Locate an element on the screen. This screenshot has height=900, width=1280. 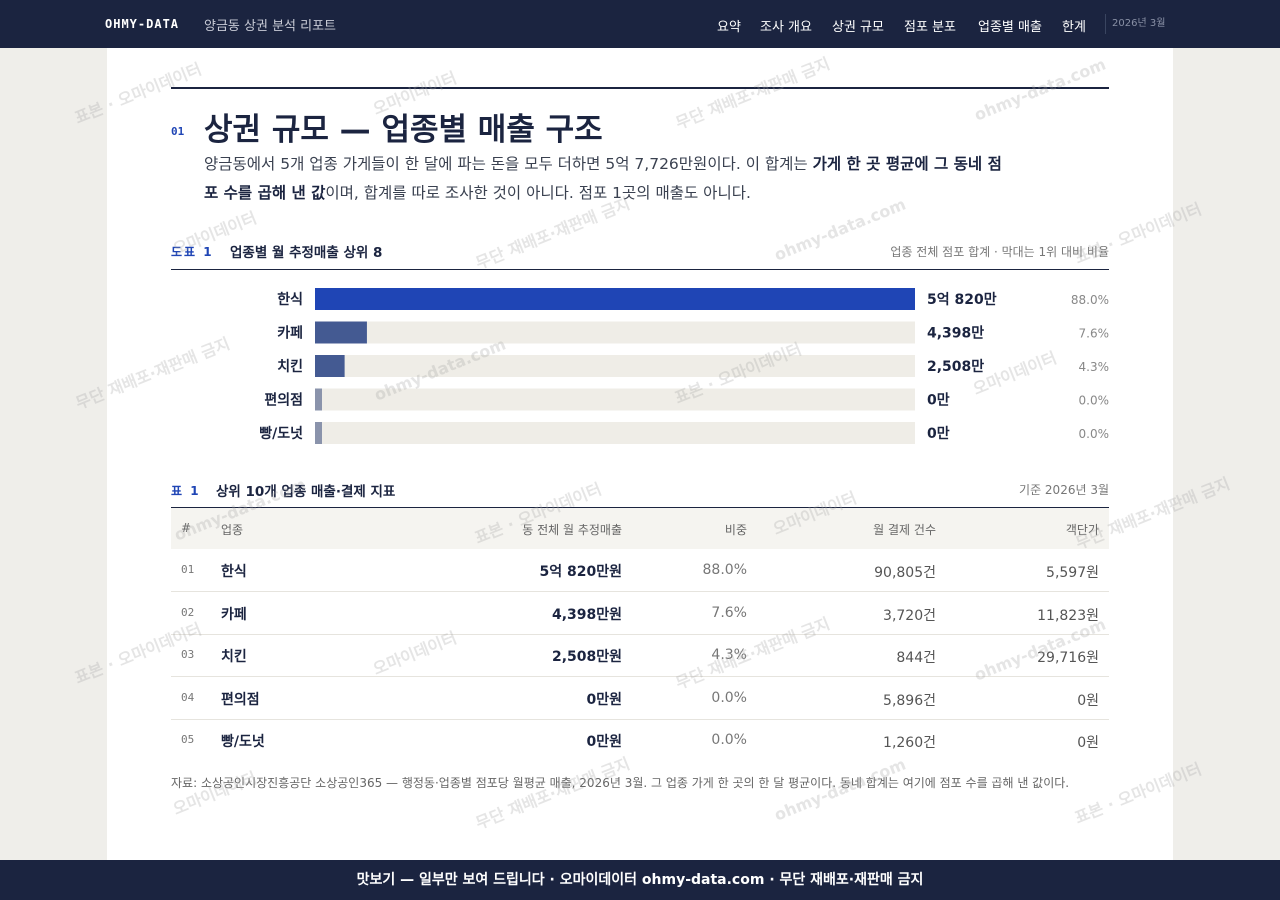
table-cell: 04 is located at coordinates (188, 697).